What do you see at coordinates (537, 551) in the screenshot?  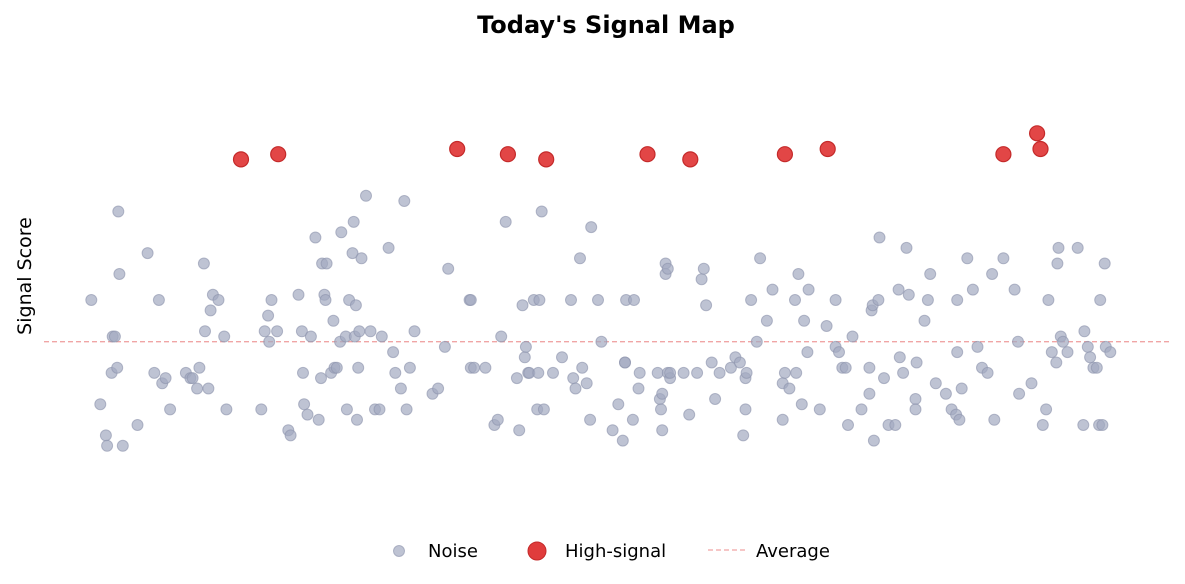 I see `legend-high-signal-marker` at bounding box center [537, 551].